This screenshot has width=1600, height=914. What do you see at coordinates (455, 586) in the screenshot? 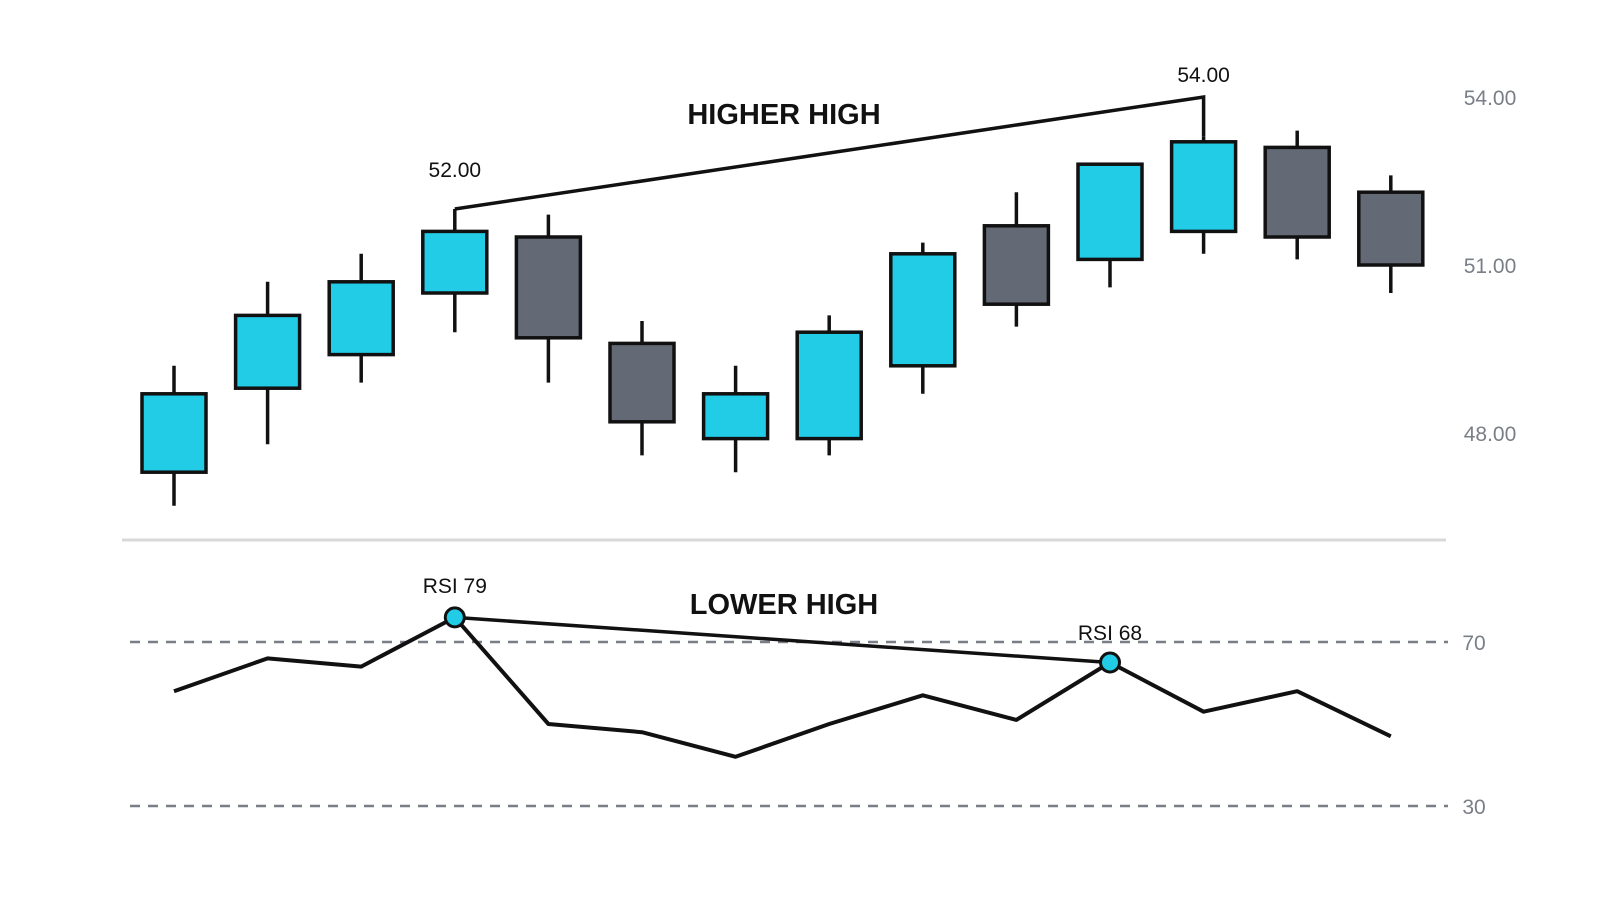
I see `rsi-label-79: RSI 79` at bounding box center [455, 586].